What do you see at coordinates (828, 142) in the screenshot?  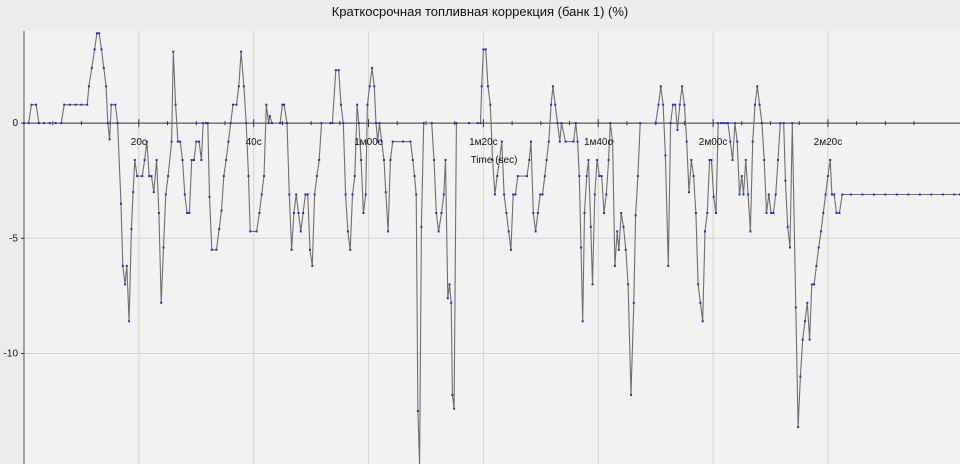 I see `x-tick-label: 2м20с` at bounding box center [828, 142].